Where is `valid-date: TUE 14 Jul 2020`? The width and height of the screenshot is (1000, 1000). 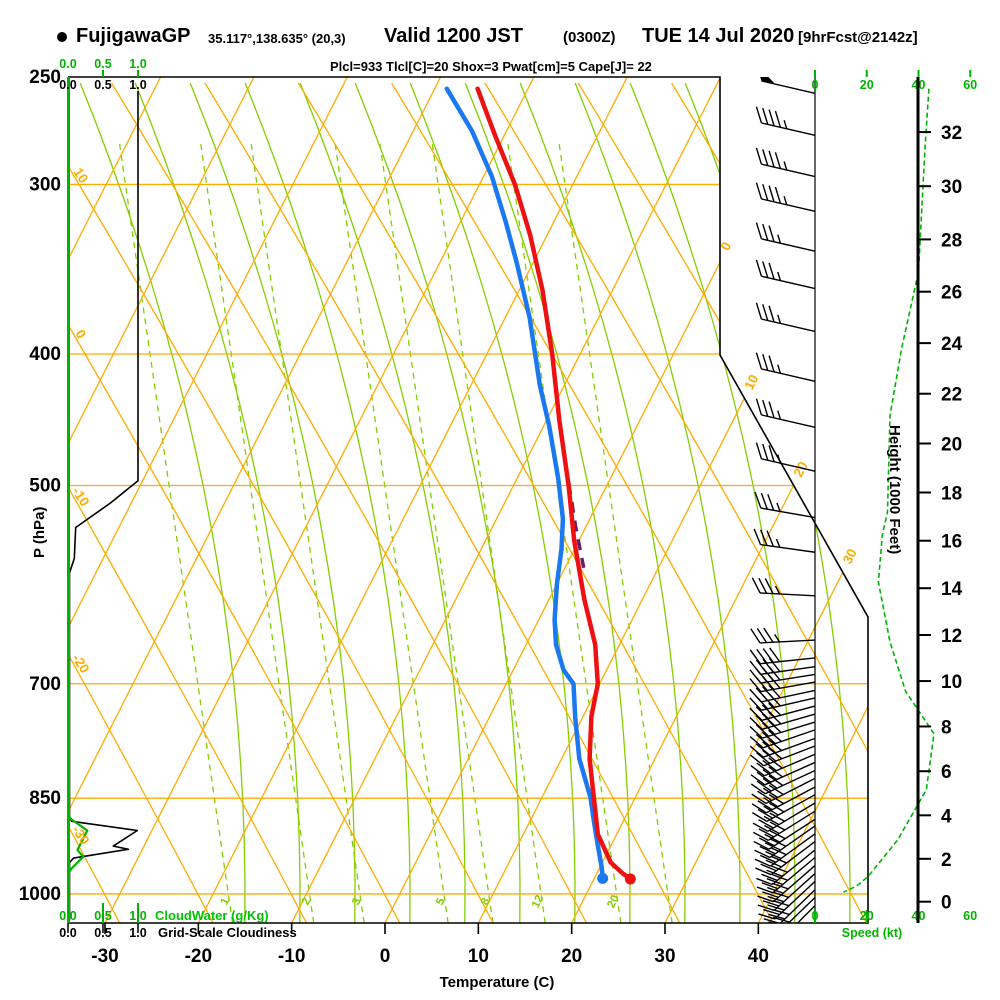
valid-date: TUE 14 Jul 2020 is located at coordinates (718, 36).